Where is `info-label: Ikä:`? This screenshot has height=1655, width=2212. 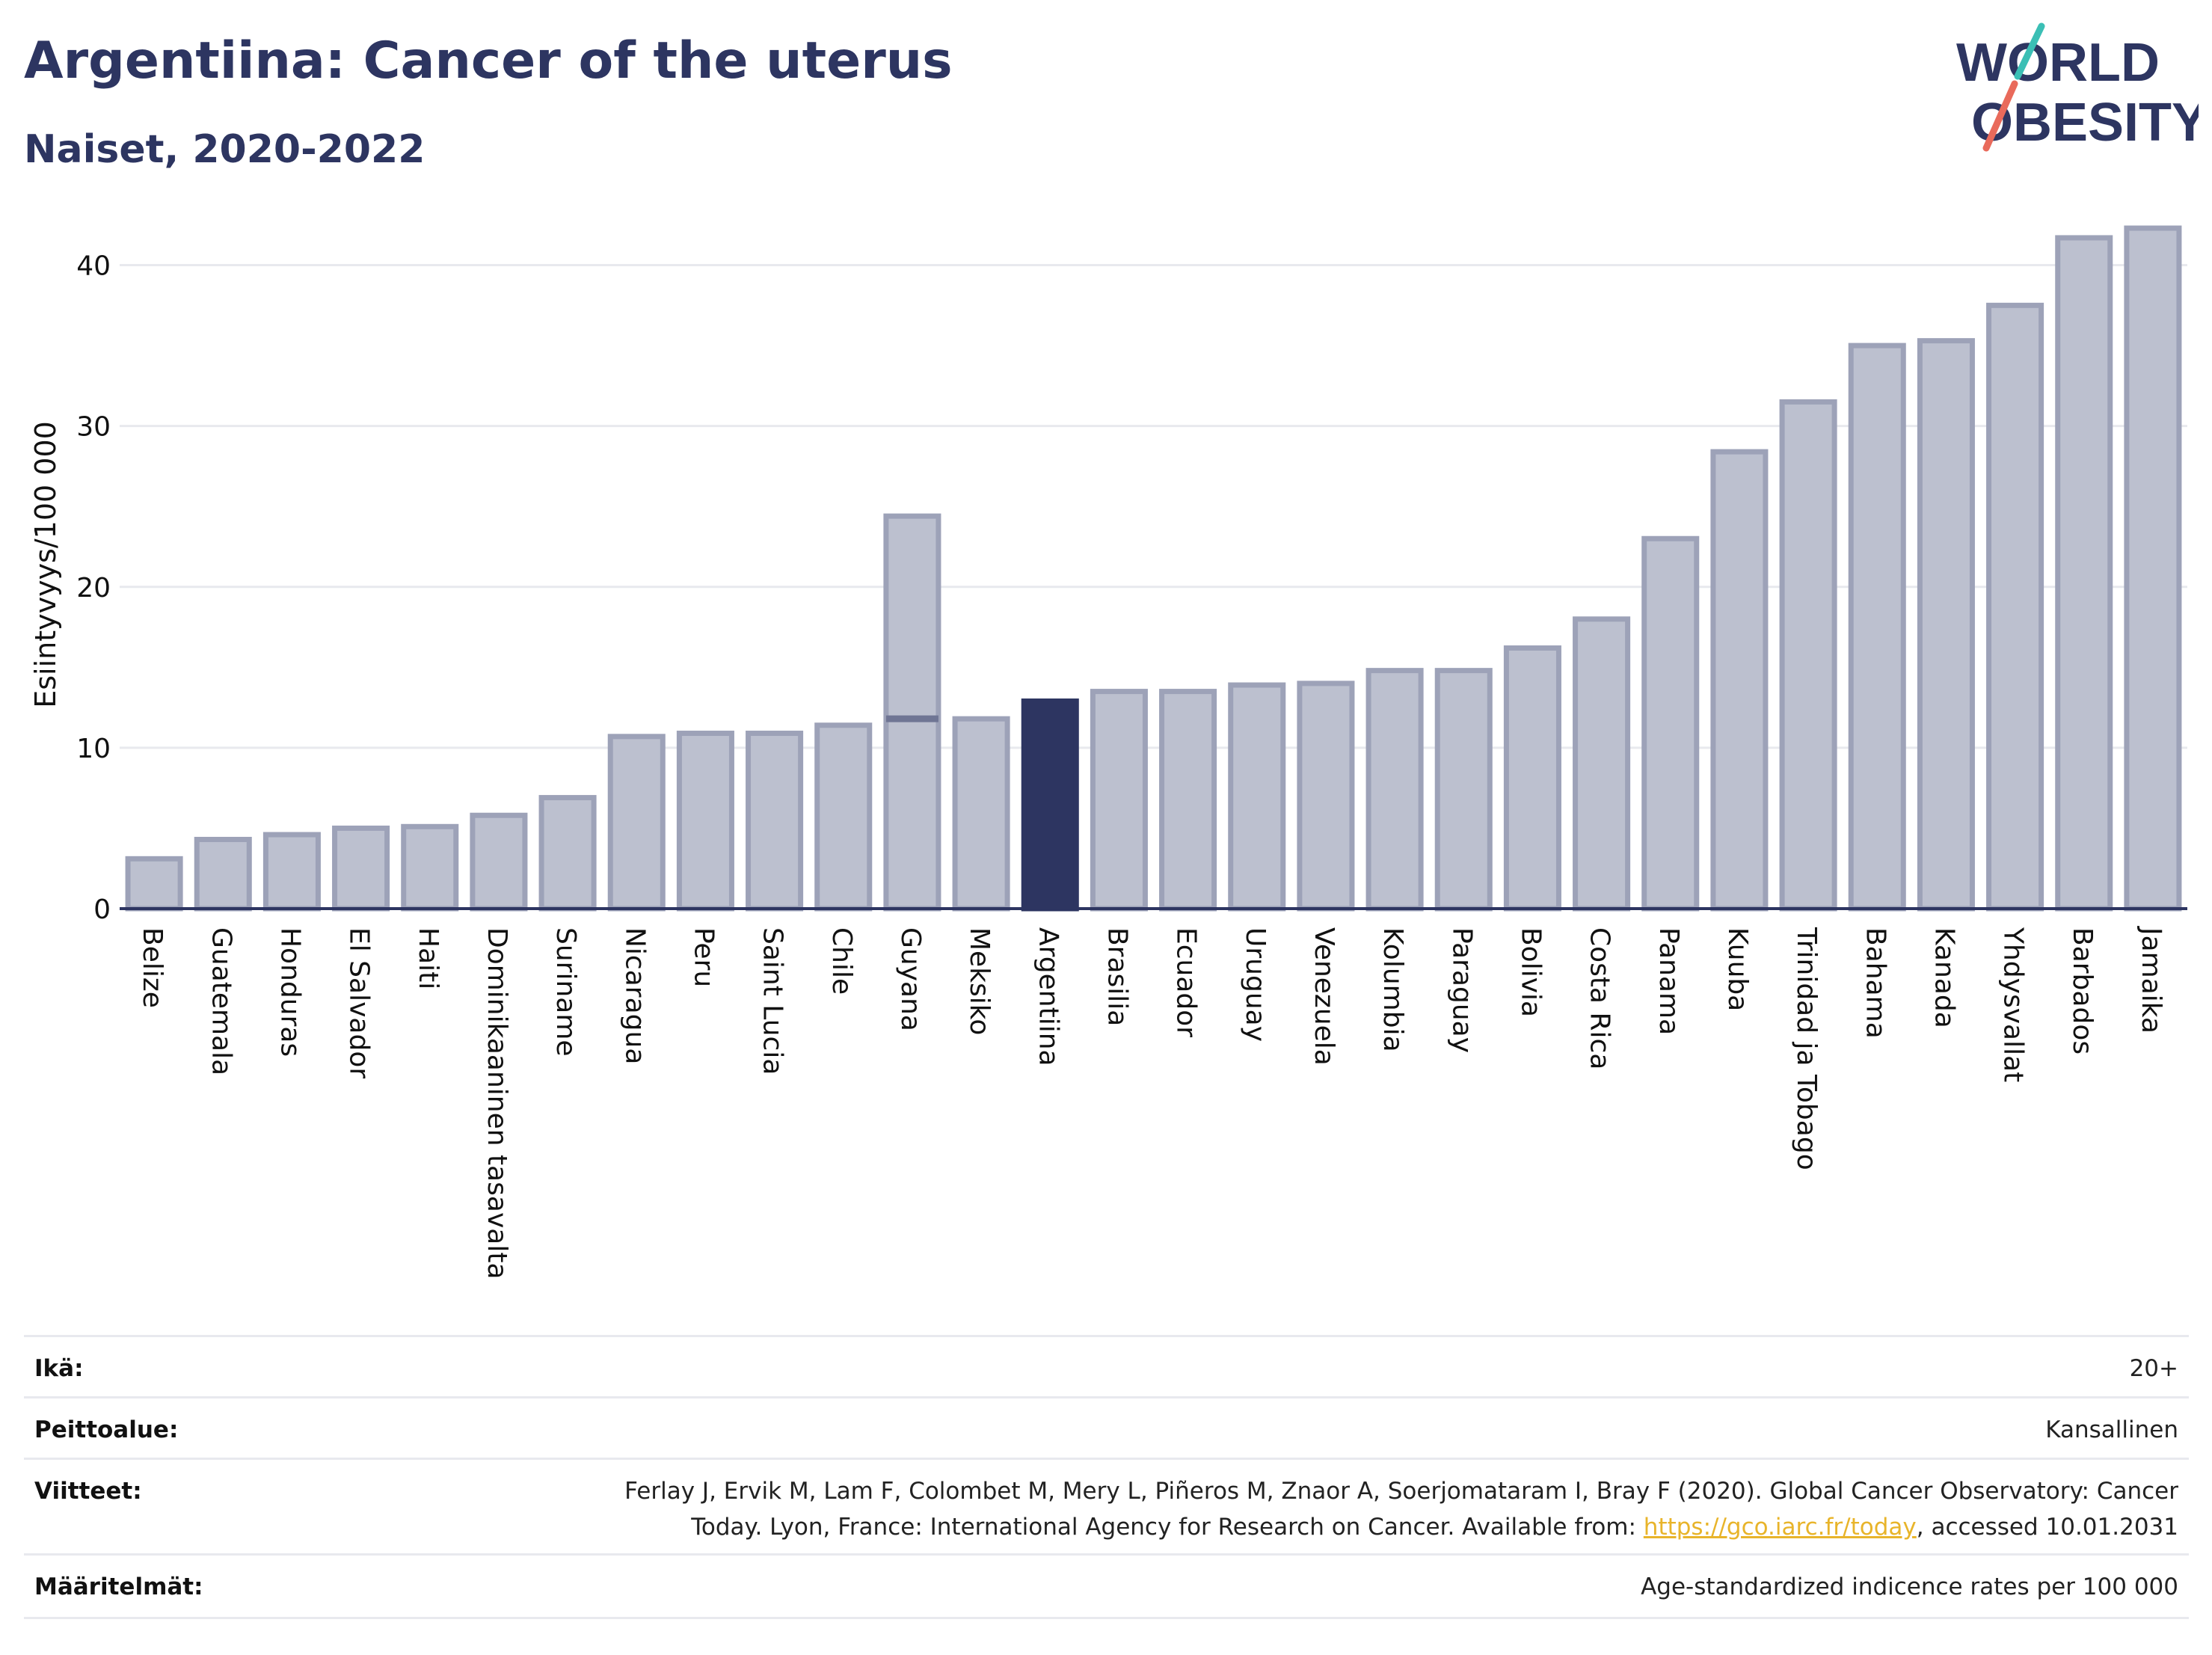
info-label: Ikä: is located at coordinates (59, 1368).